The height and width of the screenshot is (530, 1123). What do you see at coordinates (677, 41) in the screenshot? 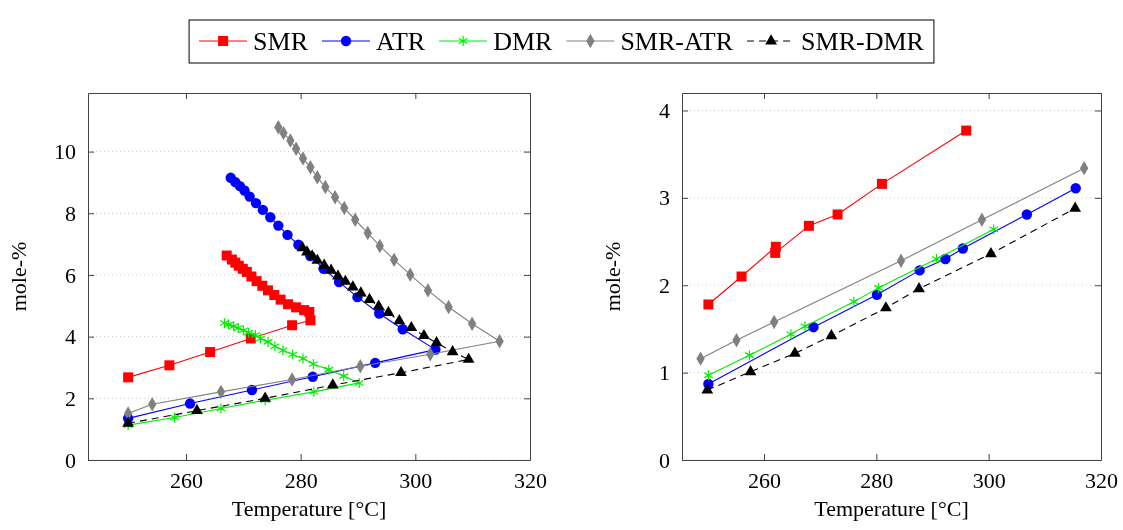
I see `legend-label: SMR-ATR` at bounding box center [677, 41].